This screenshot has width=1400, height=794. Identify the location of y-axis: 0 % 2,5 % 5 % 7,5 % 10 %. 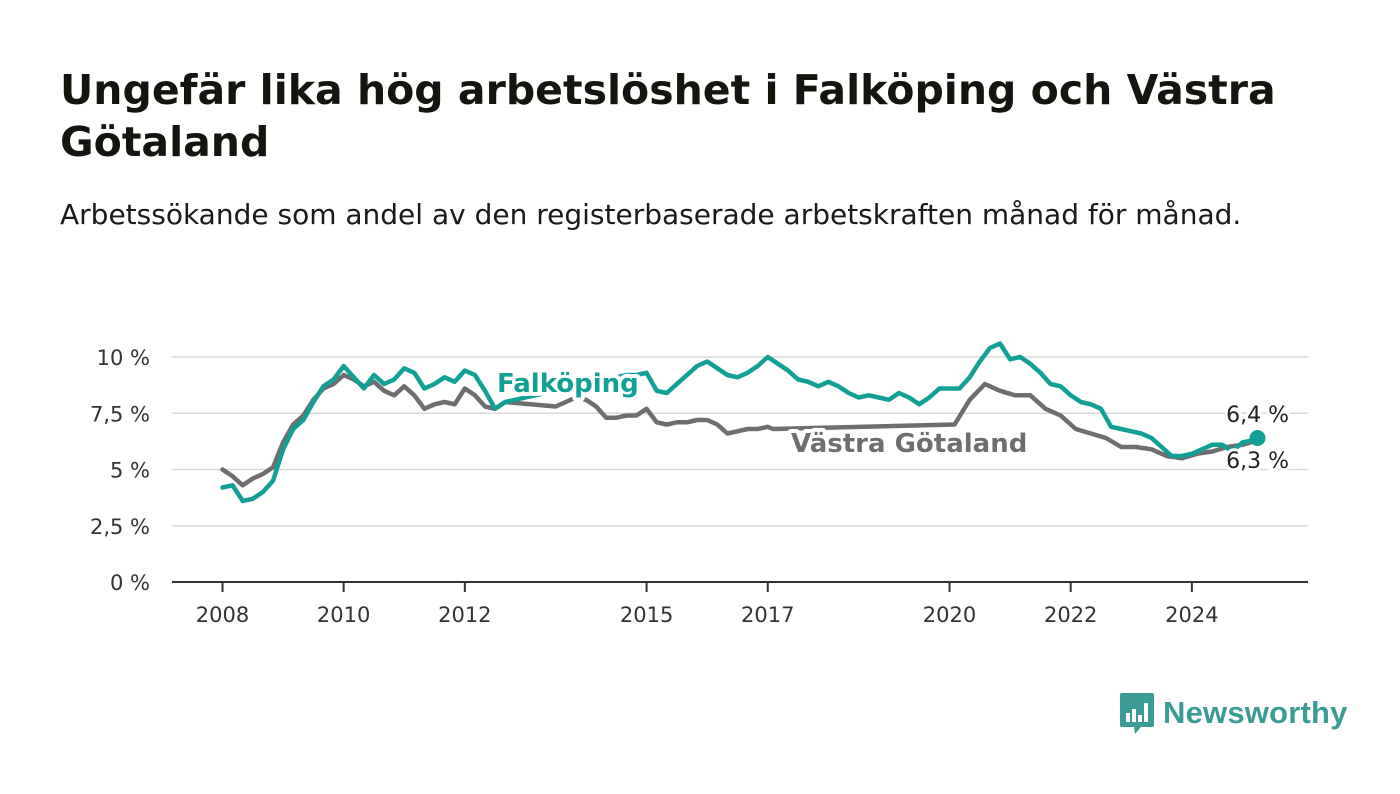
(120, 470).